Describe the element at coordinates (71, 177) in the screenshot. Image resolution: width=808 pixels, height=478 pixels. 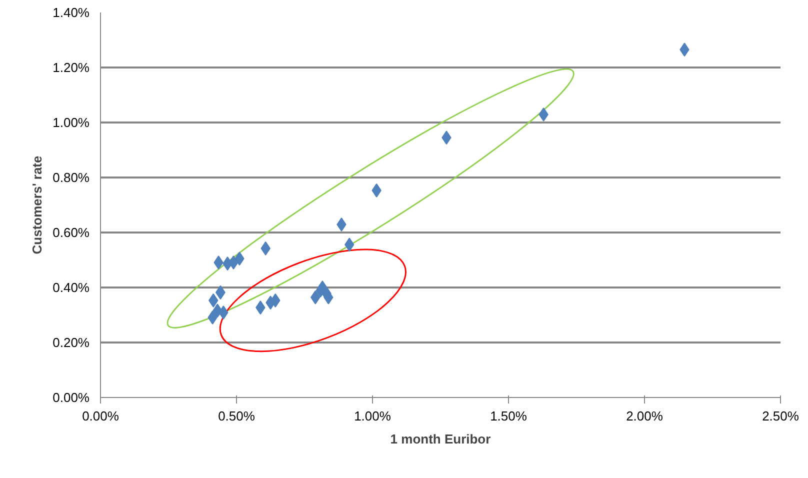
I see `y-tick-label: 0.80%` at that location.